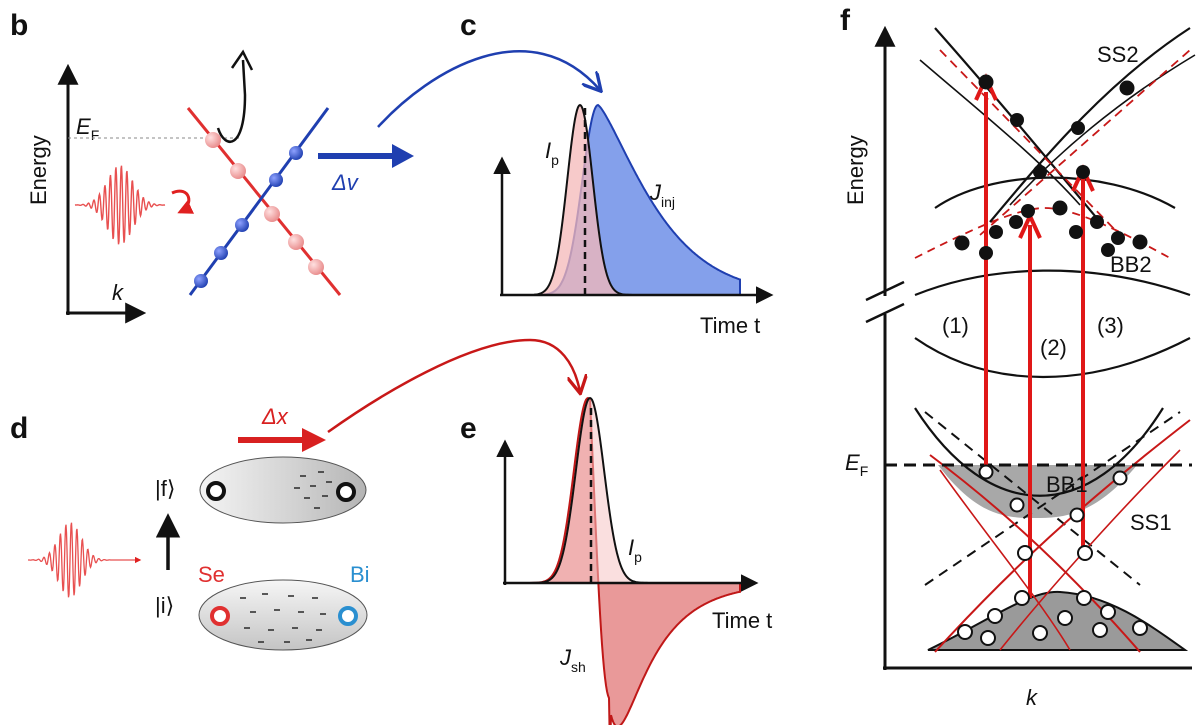 Image resolution: width=1200 pixels, height=725 pixels. What do you see at coordinates (1102, 130) in the screenshot?
I see `panel-f-ss2-d` at bounding box center [1102, 130].